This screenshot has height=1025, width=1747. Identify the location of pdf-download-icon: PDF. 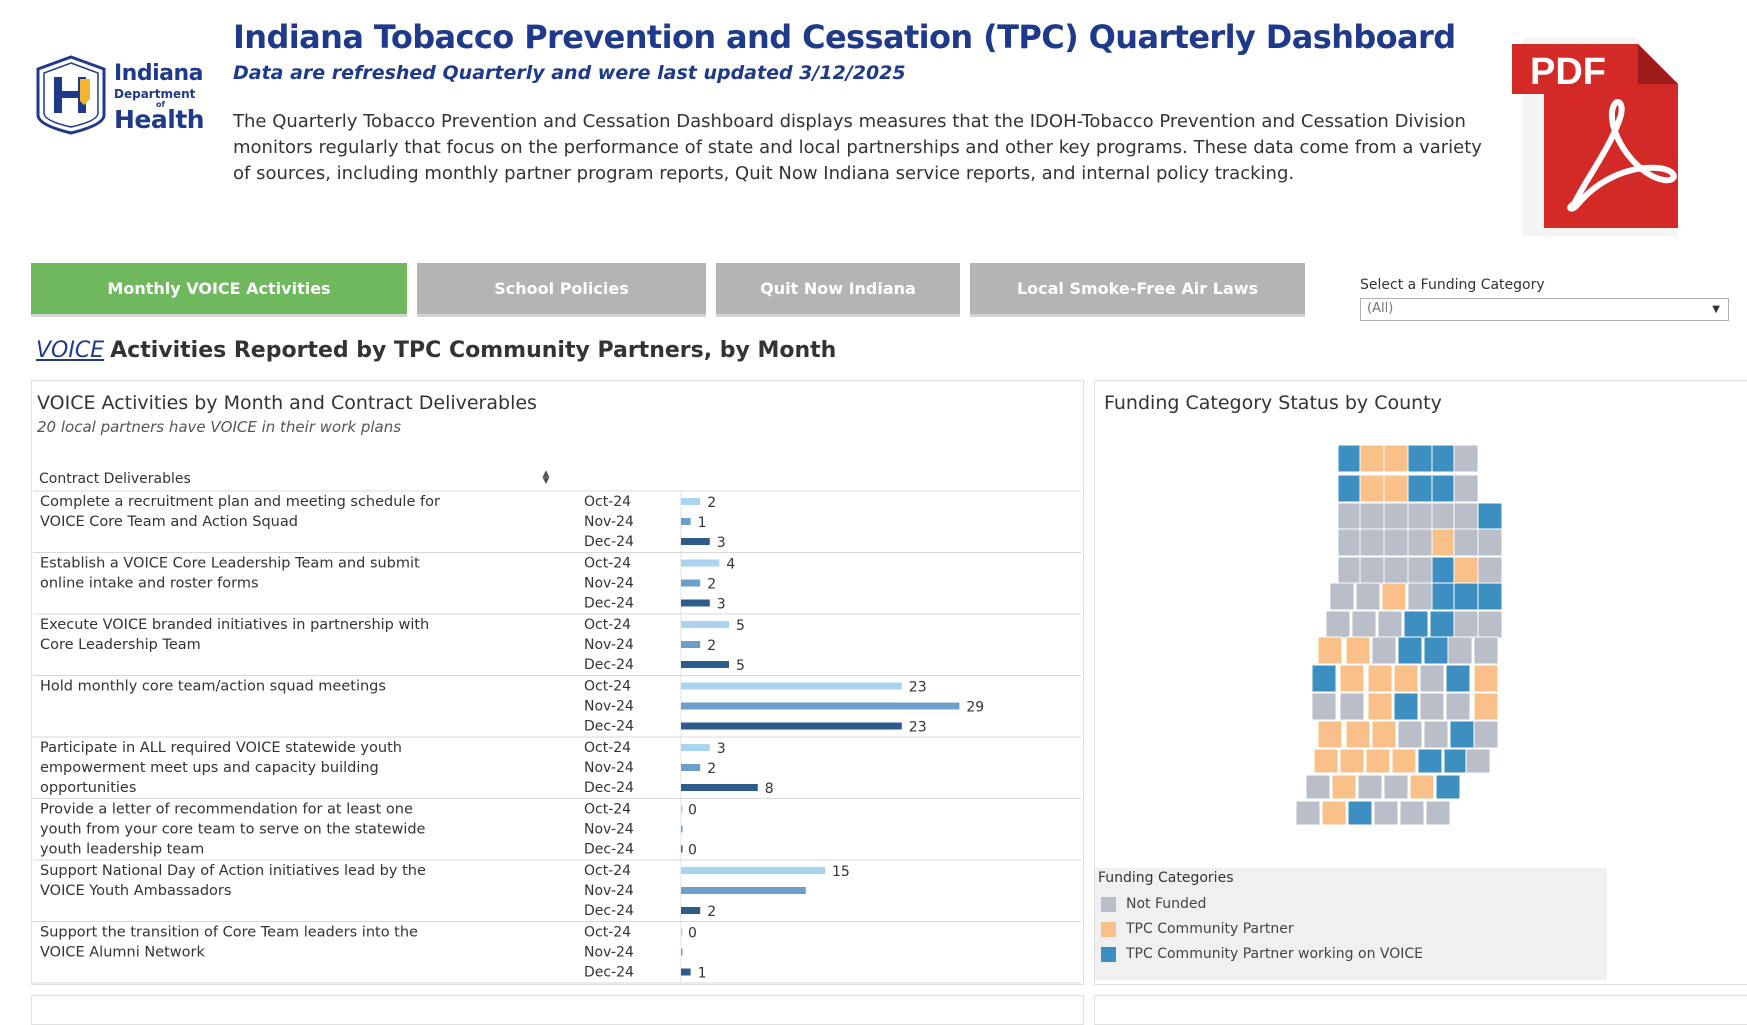
(1603, 123).